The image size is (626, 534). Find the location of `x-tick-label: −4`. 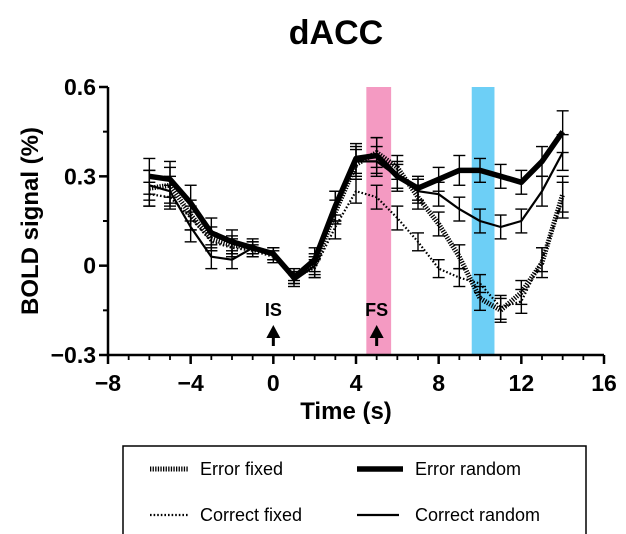

x-tick-label: −4 is located at coordinates (191, 383).